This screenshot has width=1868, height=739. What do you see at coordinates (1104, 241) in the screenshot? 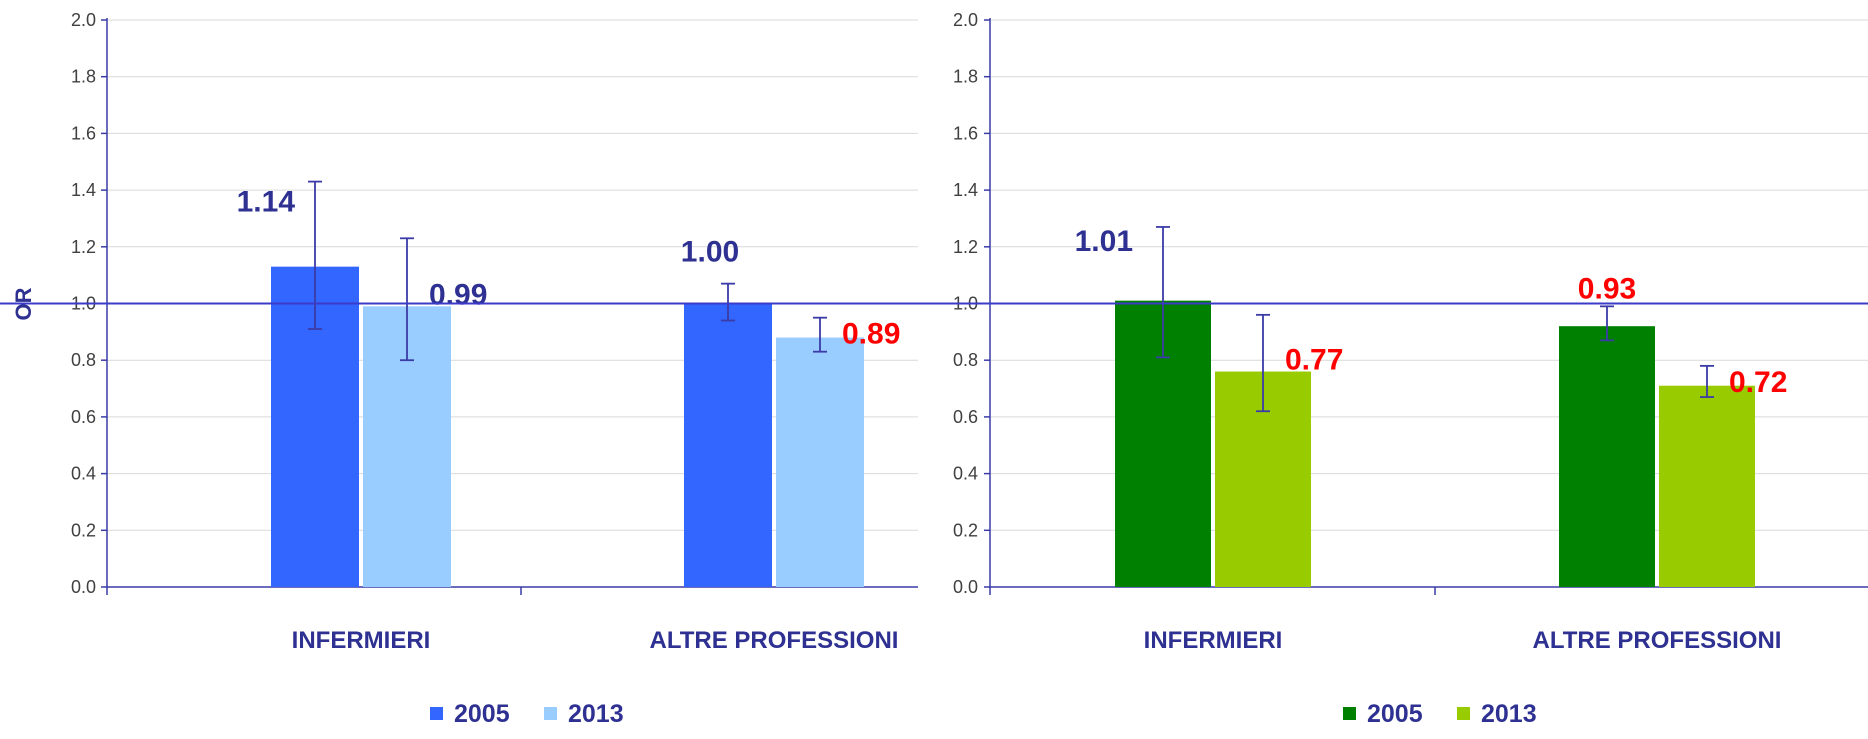
I see `data-label: 1.01` at bounding box center [1104, 241].